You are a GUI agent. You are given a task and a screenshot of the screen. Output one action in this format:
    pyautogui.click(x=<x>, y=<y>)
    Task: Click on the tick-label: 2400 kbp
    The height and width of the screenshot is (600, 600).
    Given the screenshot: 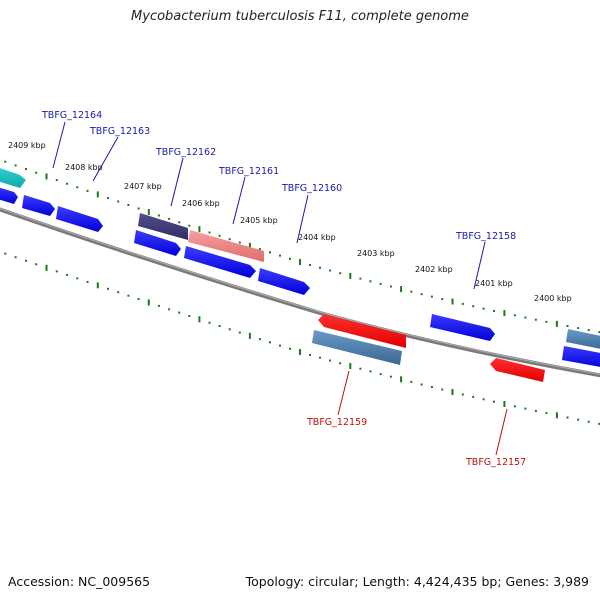 What is the action you would take?
    pyautogui.click(x=553, y=298)
    